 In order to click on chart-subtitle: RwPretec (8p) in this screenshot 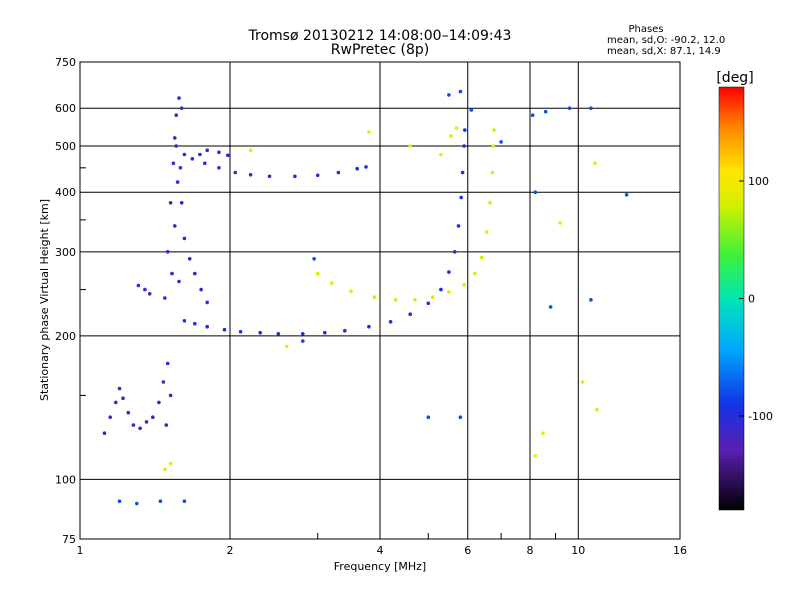, I will do `click(380, 50)`.